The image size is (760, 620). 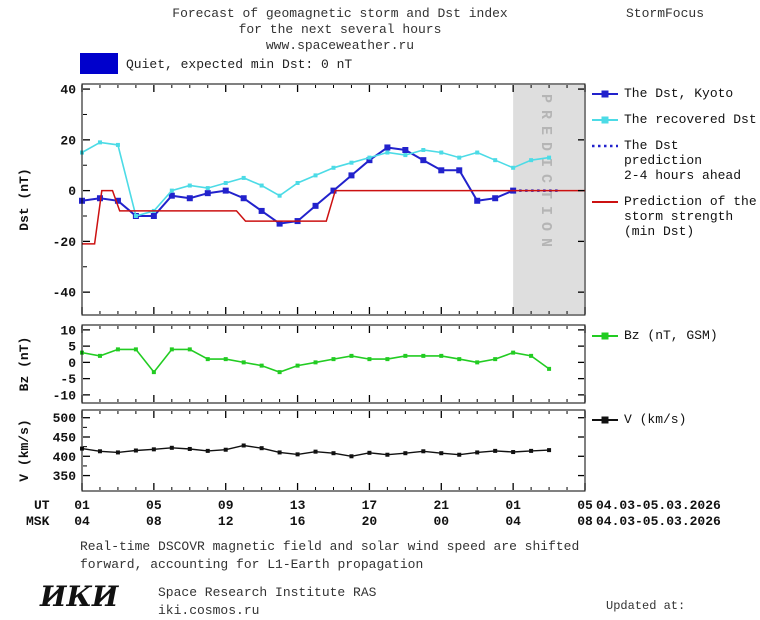 I want to click on iki-logo: ИКИ, so click(x=79, y=596).